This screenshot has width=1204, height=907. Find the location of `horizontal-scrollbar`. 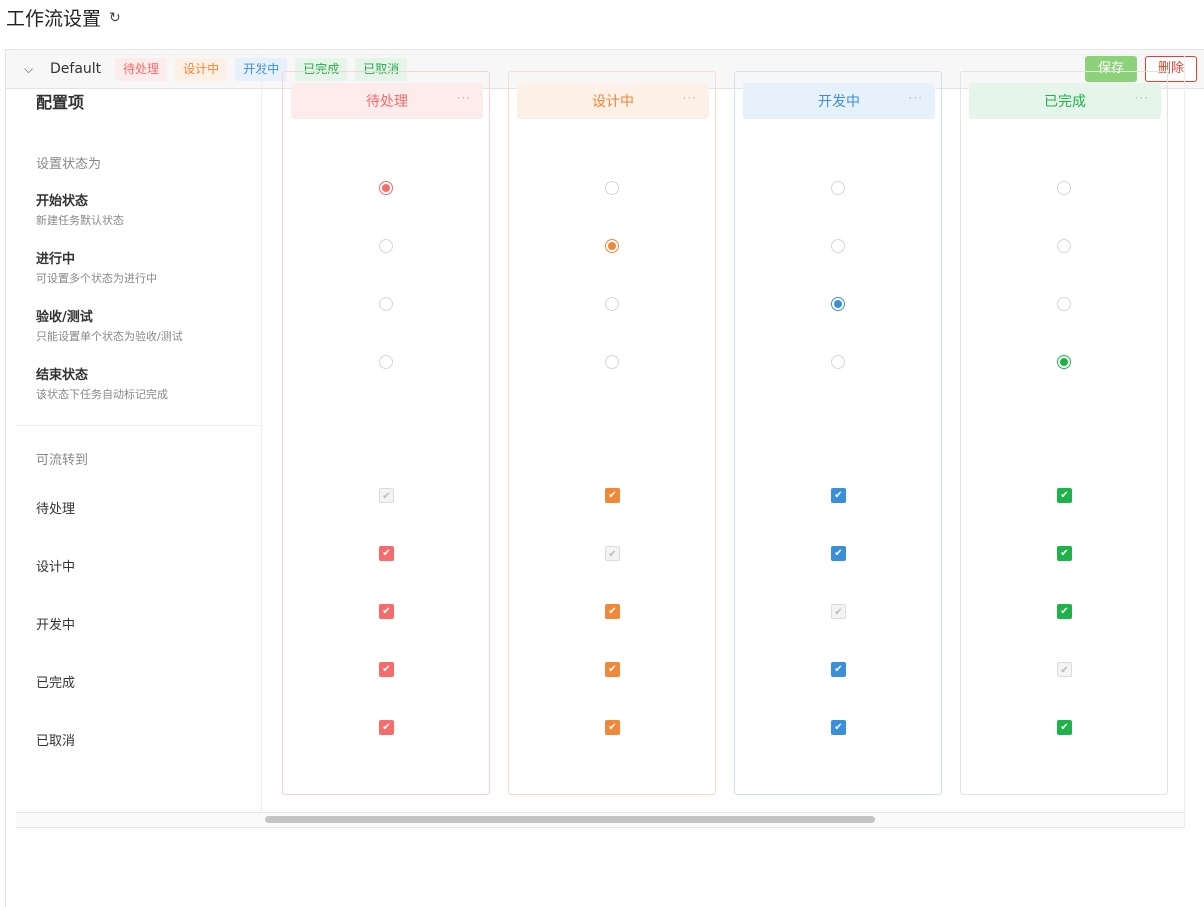

horizontal-scrollbar is located at coordinates (600, 820).